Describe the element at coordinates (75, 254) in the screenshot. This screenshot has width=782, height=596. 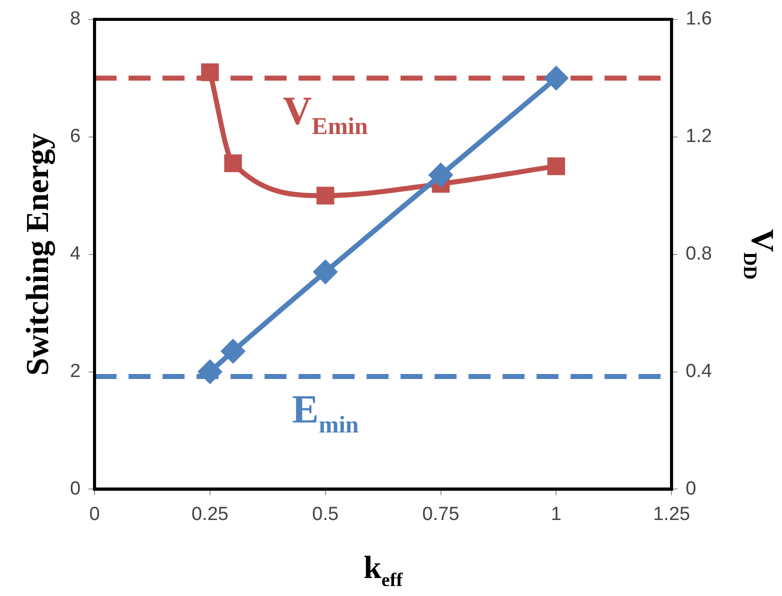
I see `y-tick-label: 4` at that location.